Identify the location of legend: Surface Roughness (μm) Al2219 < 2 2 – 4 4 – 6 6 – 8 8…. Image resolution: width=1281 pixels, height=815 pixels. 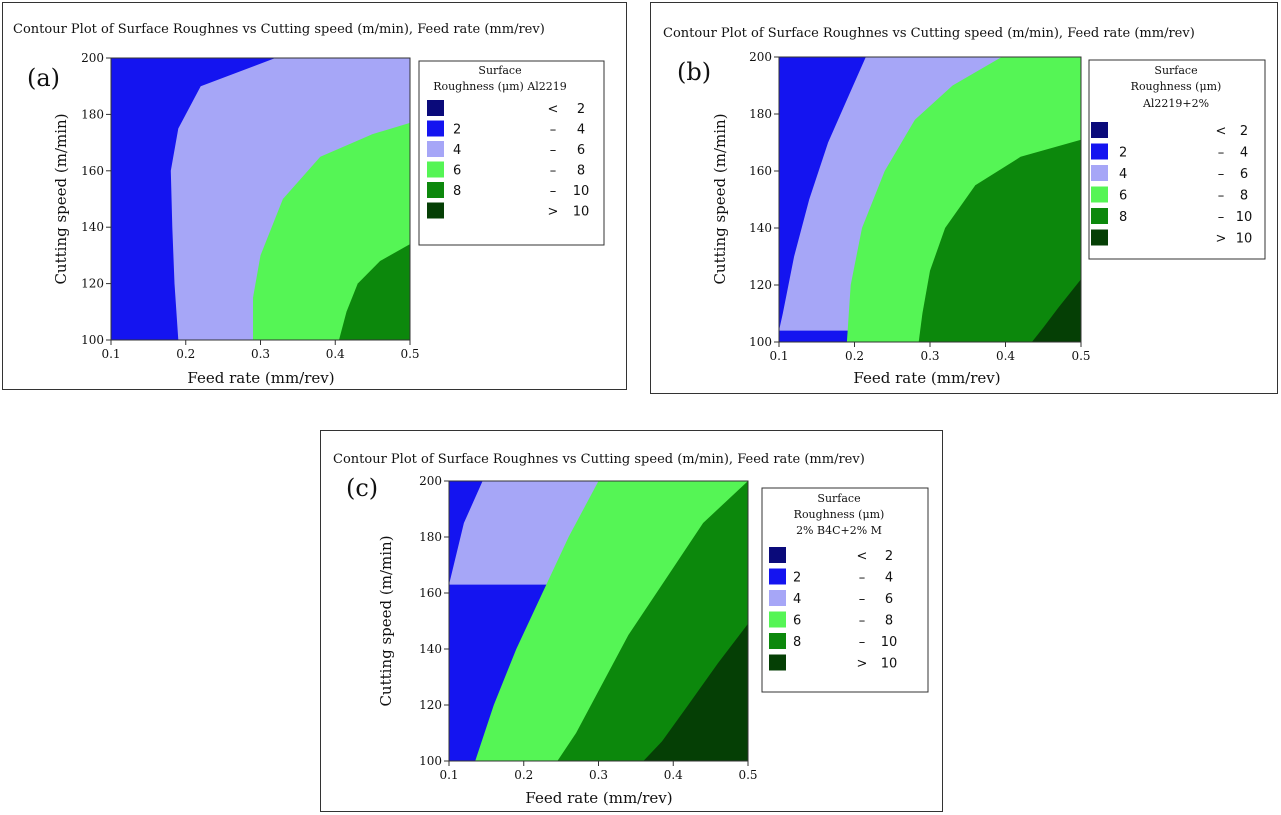
(511, 153).